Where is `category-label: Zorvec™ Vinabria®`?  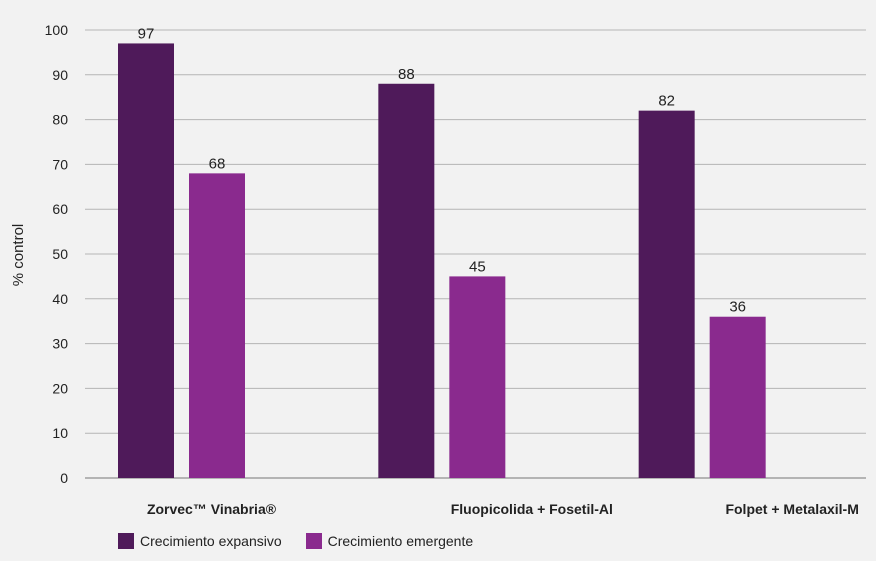
category-label: Zorvec™ Vinabria® is located at coordinates (212, 509).